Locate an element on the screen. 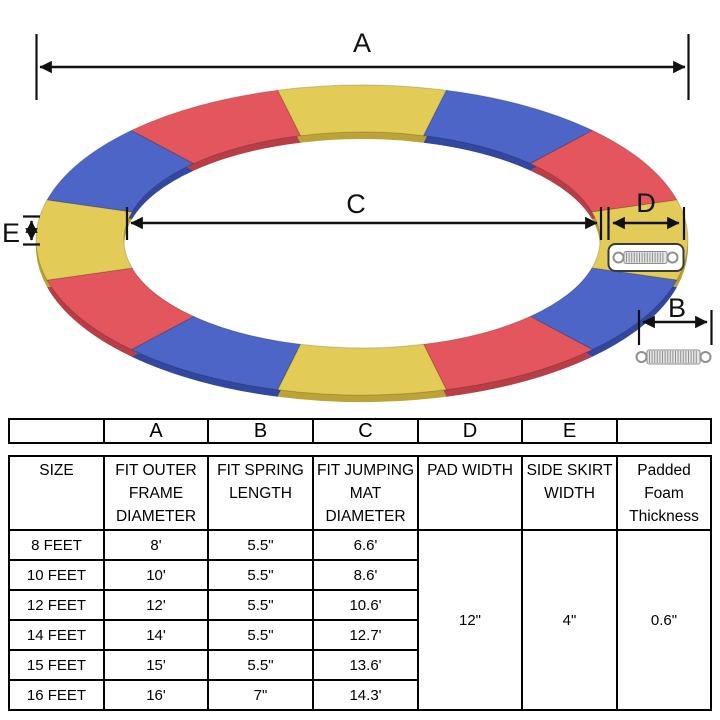  dimension-e-label: E is located at coordinates (11, 233).